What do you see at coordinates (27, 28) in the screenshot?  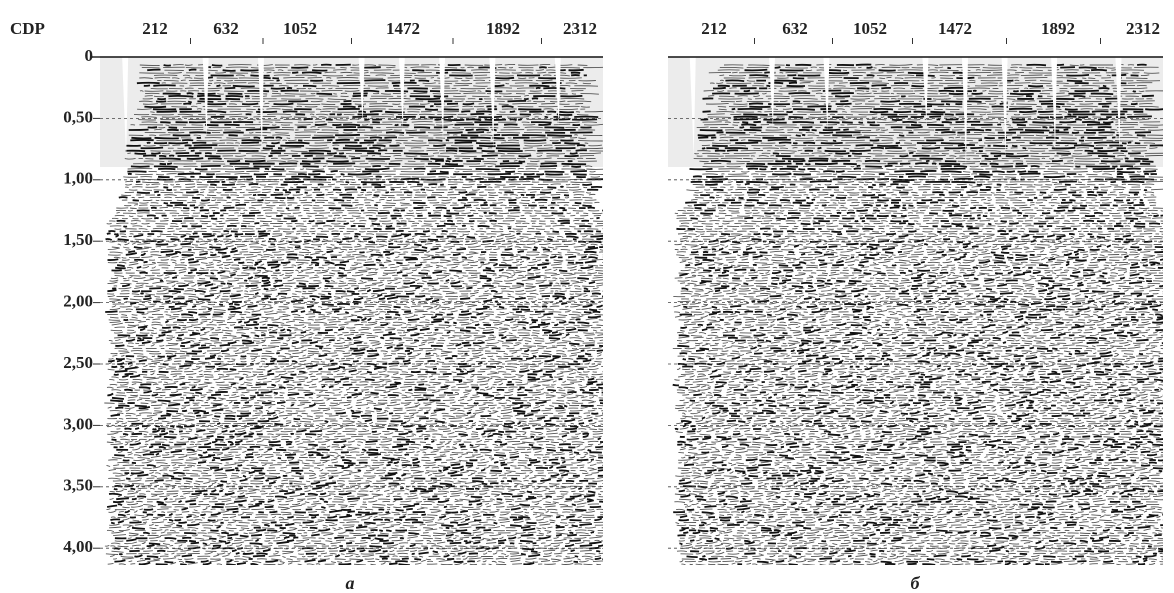 I see `axis-title: CDP` at bounding box center [27, 28].